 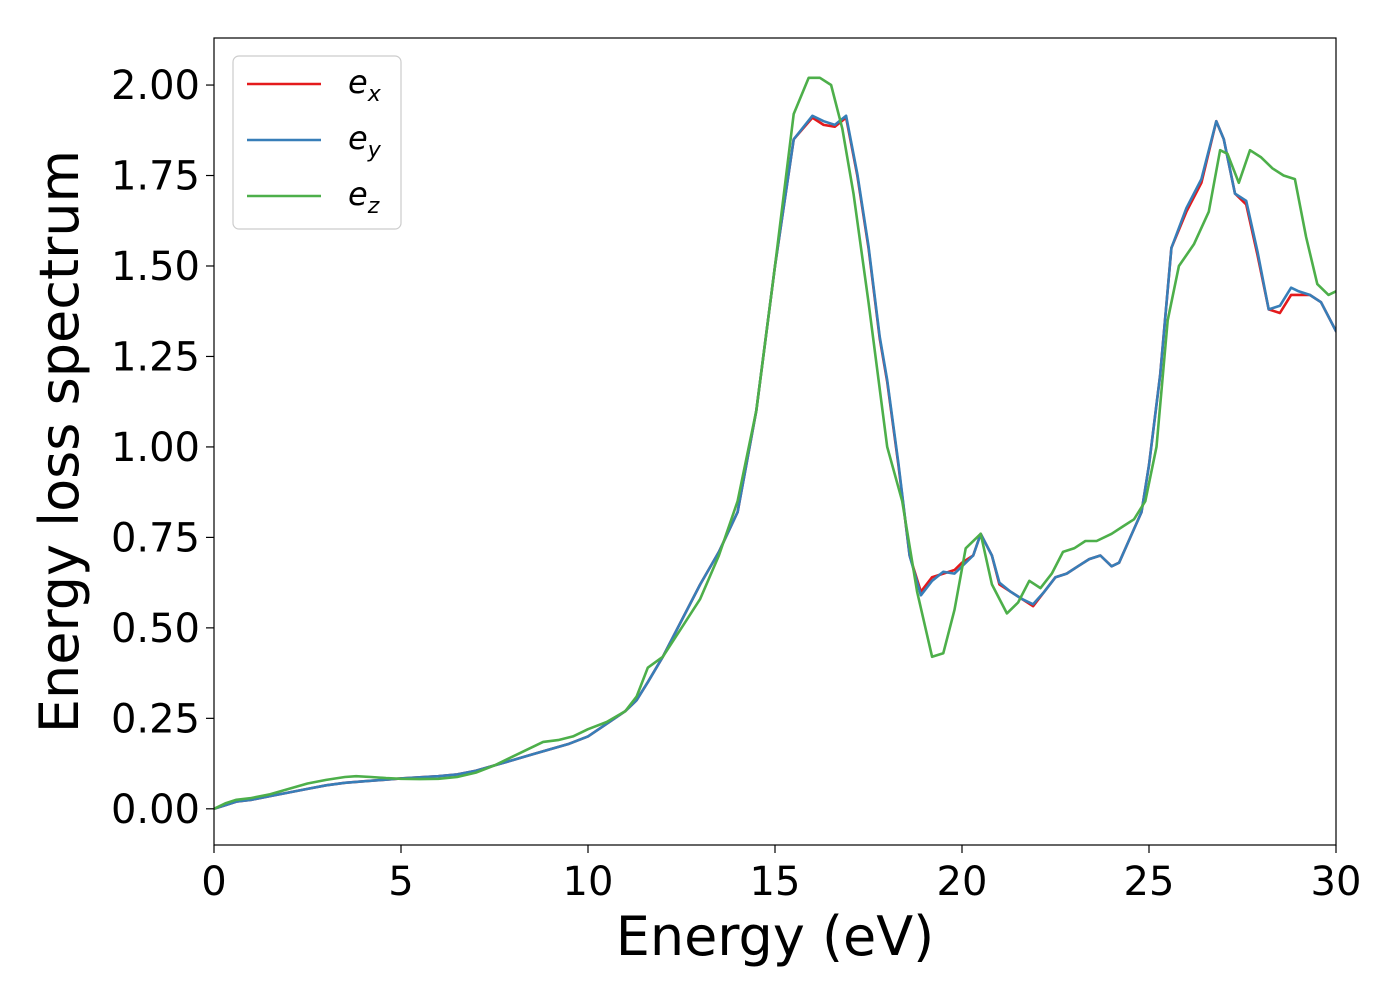 What do you see at coordinates (155, 267) in the screenshot?
I see `y-tick-label: 1.50` at bounding box center [155, 267].